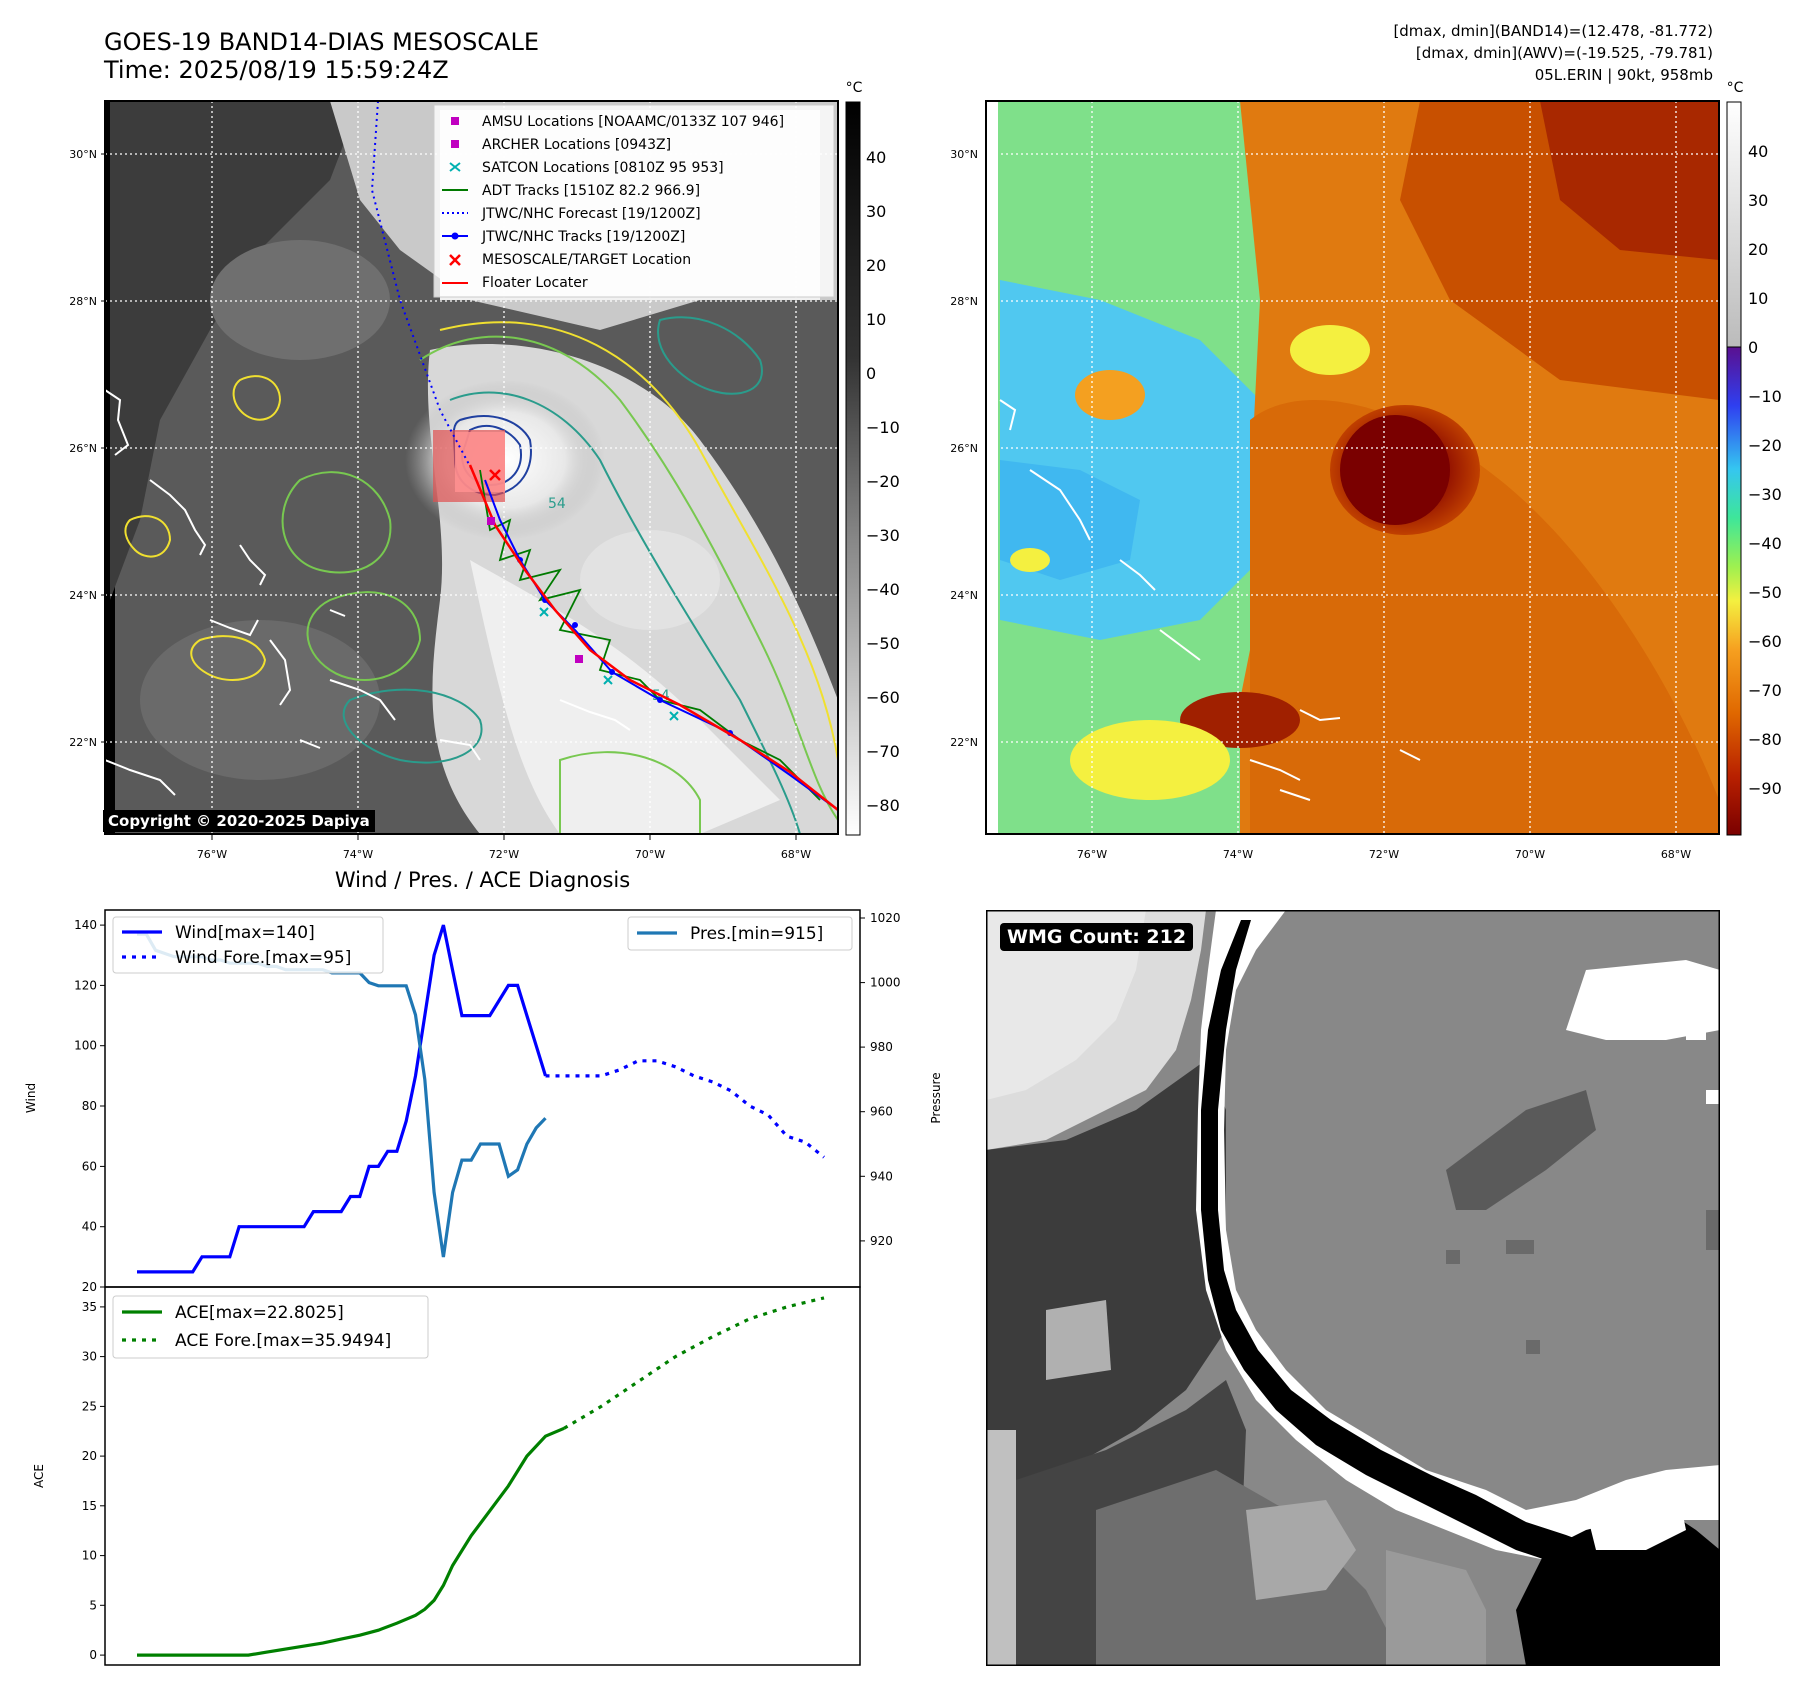 This screenshot has width=1797, height=1690. Describe the element at coordinates (39, 1476) in the screenshot. I see `ace-ylabel: ACE` at that location.